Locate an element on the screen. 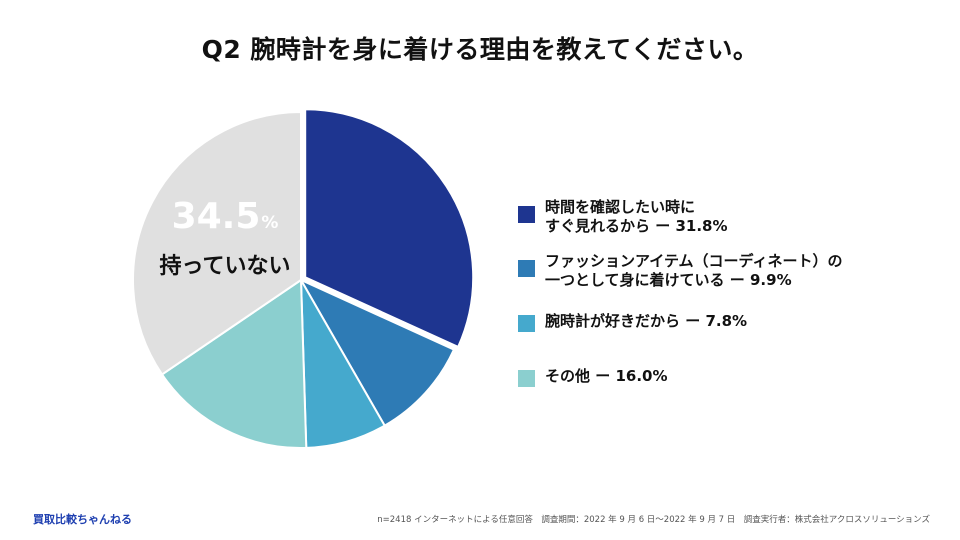 The width and height of the screenshot is (960, 540). brand-logo-text: 買取比較ちゃんねる is located at coordinates (82, 519).